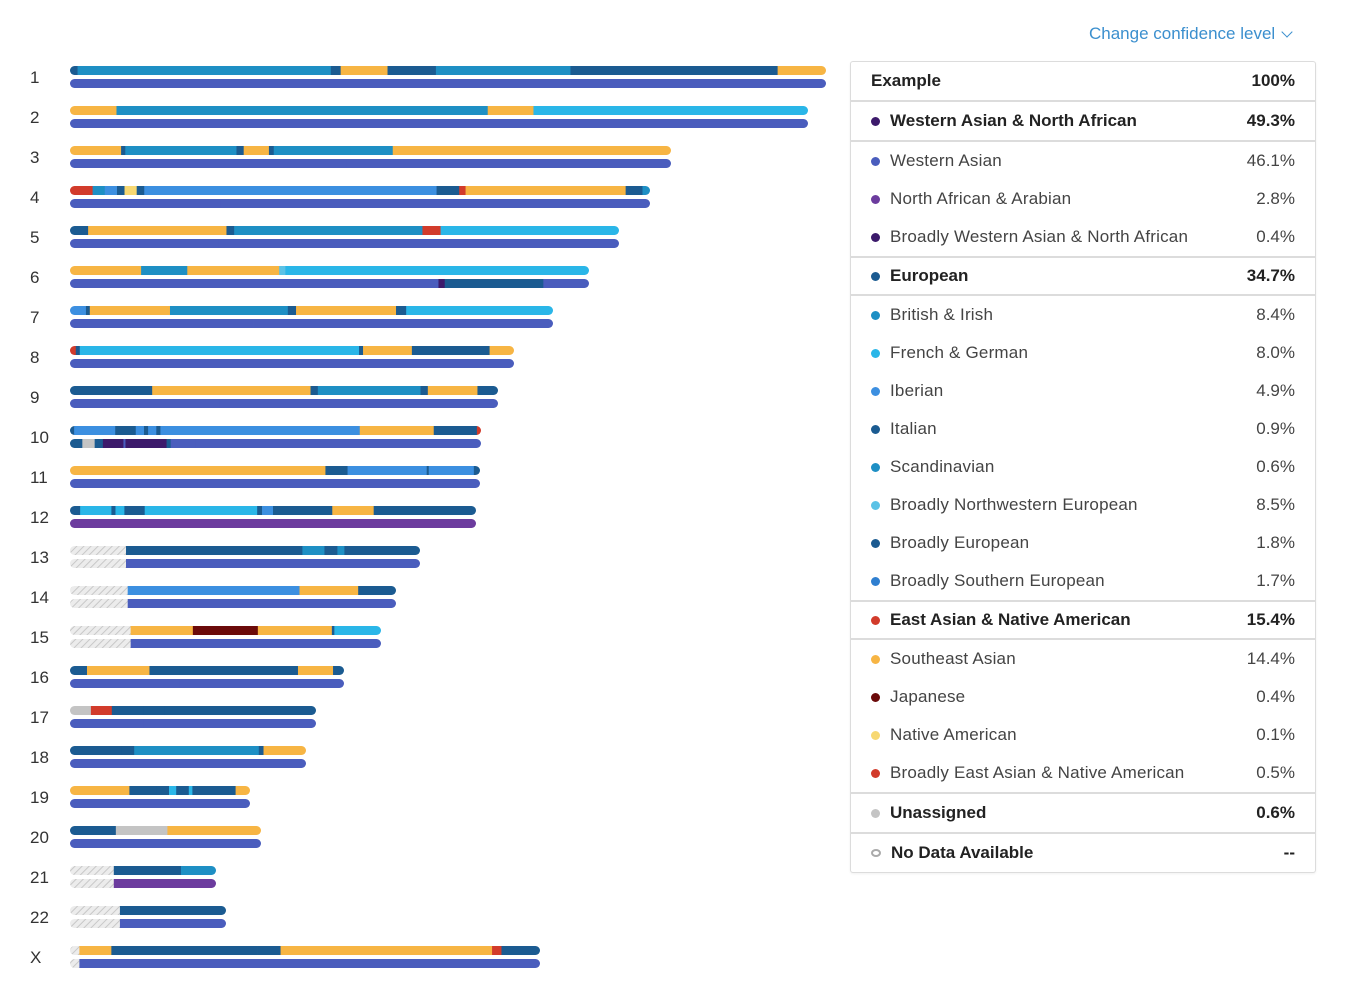 The width and height of the screenshot is (1352, 988). I want to click on chromosome-7: 7, so click(291, 317).